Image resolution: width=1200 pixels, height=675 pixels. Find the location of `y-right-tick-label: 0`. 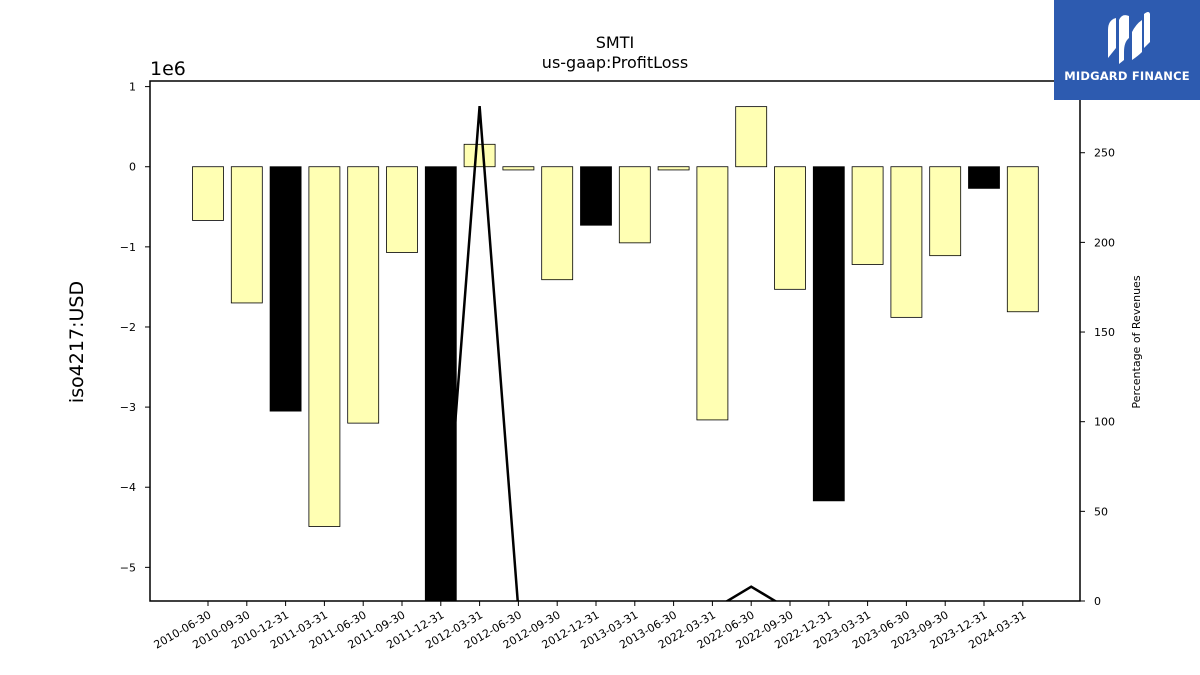

y-right-tick-label: 0 is located at coordinates (1097, 601).